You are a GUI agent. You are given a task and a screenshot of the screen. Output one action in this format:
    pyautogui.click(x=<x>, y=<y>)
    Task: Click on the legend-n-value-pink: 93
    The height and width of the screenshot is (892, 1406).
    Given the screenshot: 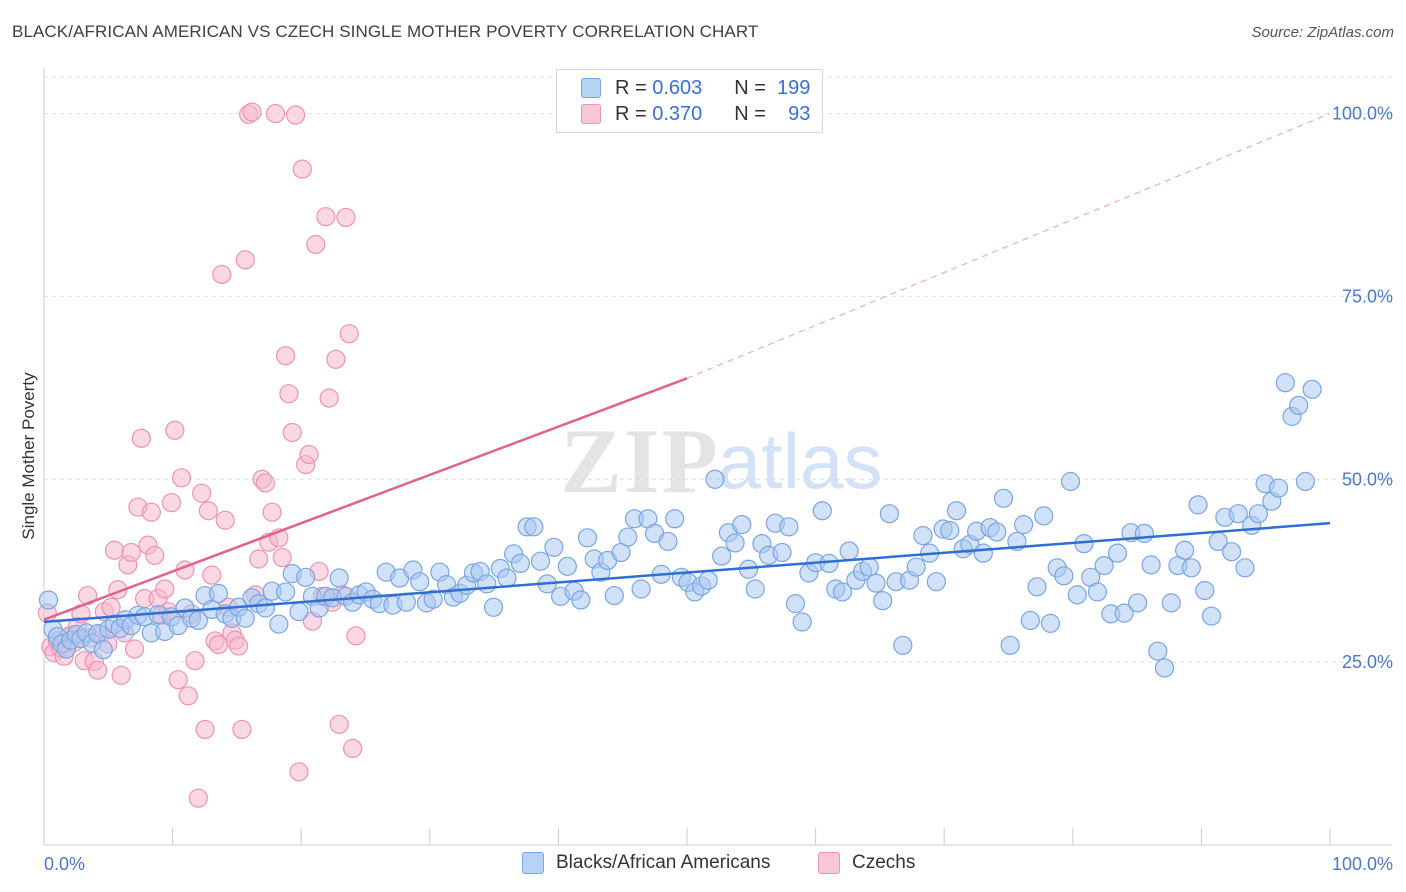 What is the action you would take?
    pyautogui.click(x=799, y=113)
    